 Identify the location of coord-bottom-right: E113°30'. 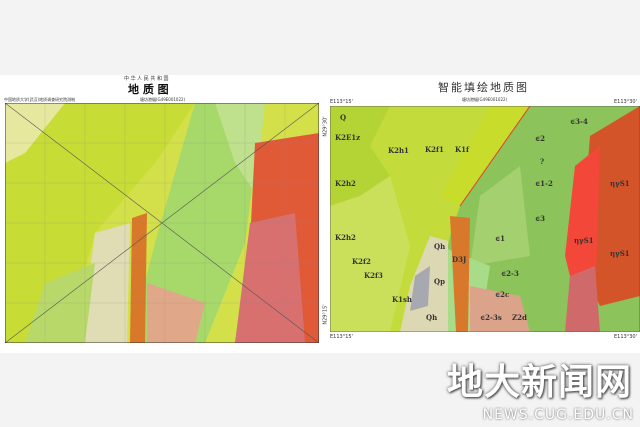
(625, 337).